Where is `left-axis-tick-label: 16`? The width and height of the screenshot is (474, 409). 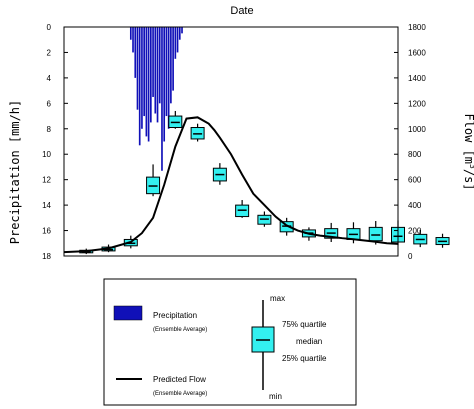
left-axis-tick-label: 16 is located at coordinates (46, 231).